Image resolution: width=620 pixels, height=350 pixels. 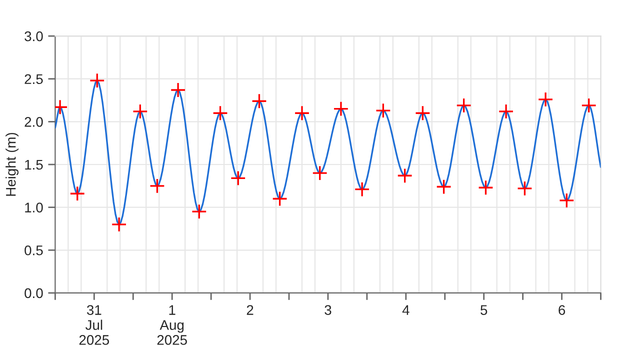 I want to click on y-tick-label: 2.5, so click(x=33, y=79).